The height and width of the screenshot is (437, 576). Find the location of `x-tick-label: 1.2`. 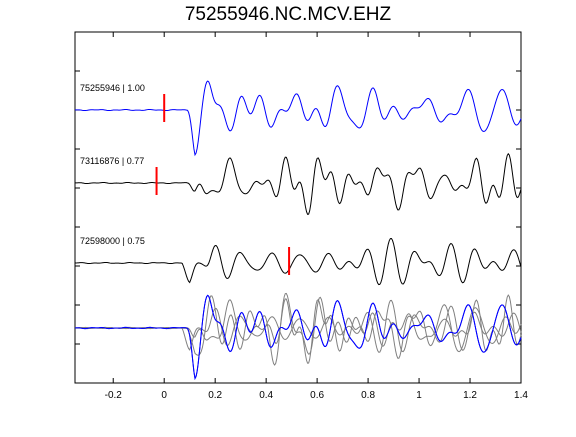

x-tick-label: 1.2 is located at coordinates (470, 395).